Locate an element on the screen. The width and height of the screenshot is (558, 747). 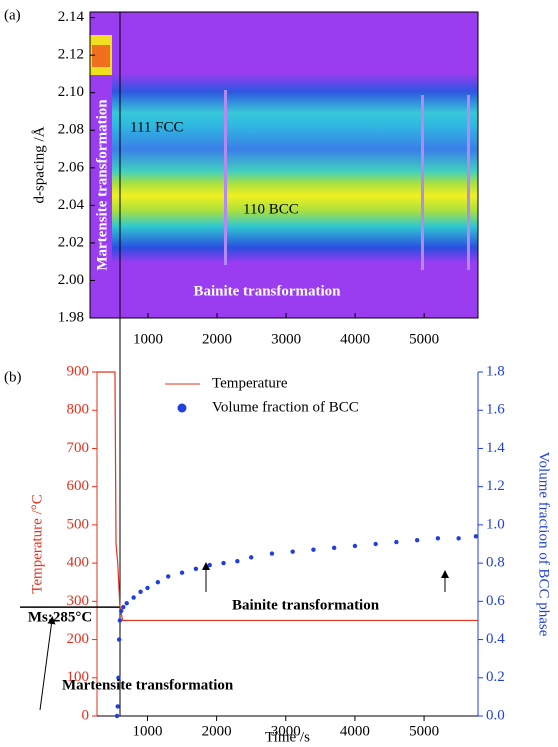
y-tick-label: 400 is located at coordinates (78, 563).